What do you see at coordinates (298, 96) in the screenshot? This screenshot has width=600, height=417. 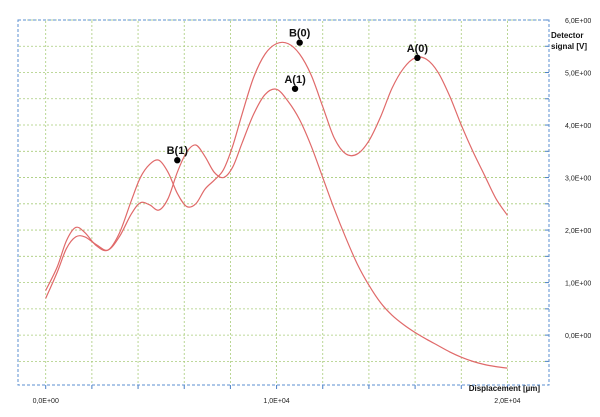 I see `annotated-points: B(0) A(0) A(1) B(1)` at bounding box center [298, 96].